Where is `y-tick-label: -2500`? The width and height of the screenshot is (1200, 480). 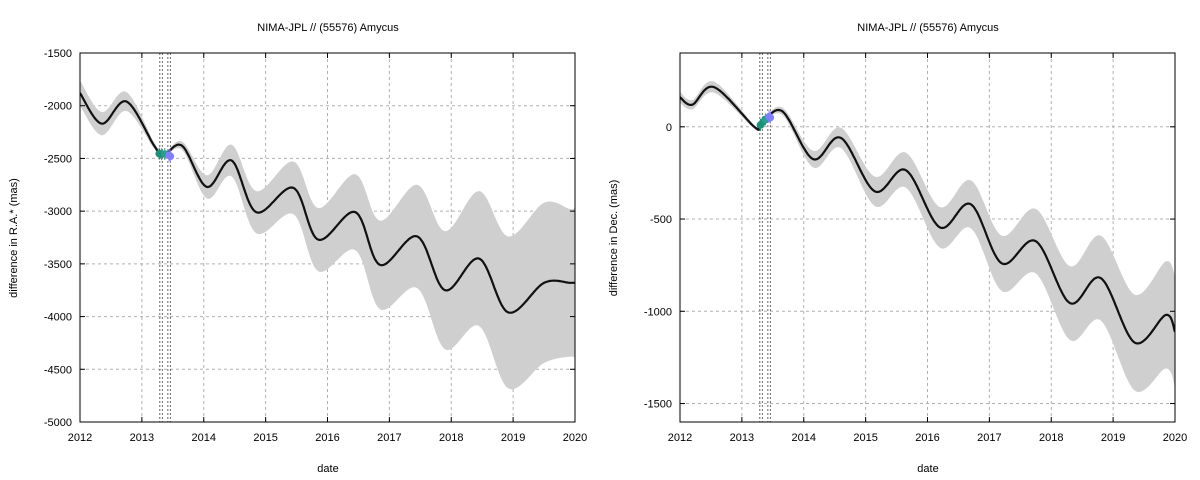
y-tick-label: -2500 is located at coordinates (58, 159).